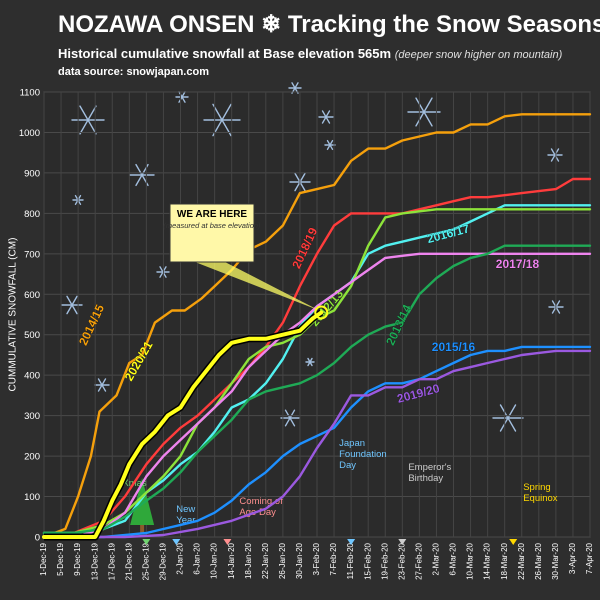 This screenshot has height=600, width=600. What do you see at coordinates (347, 465) in the screenshot?
I see `event-label-line: Day` at bounding box center [347, 465].